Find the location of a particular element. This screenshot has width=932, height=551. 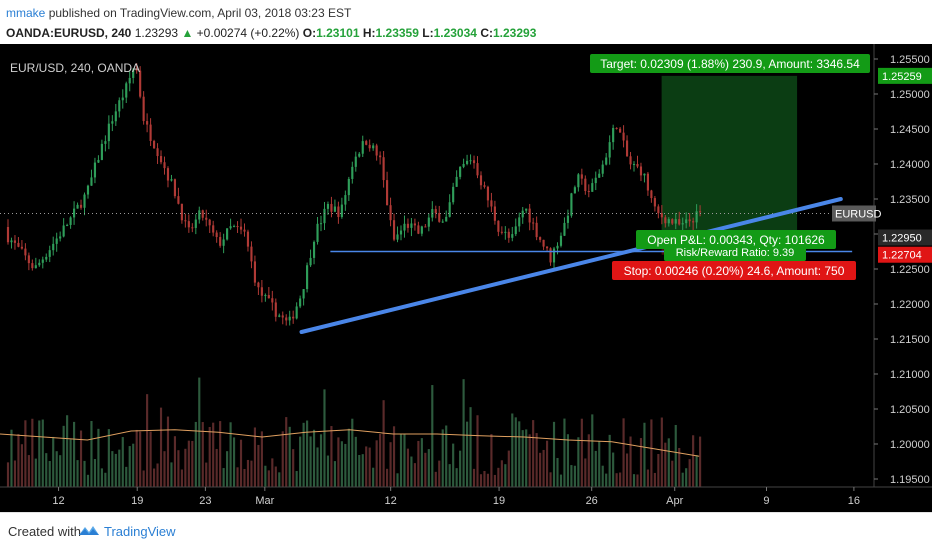

target-price-tag-tag is located at coordinates (905, 75).